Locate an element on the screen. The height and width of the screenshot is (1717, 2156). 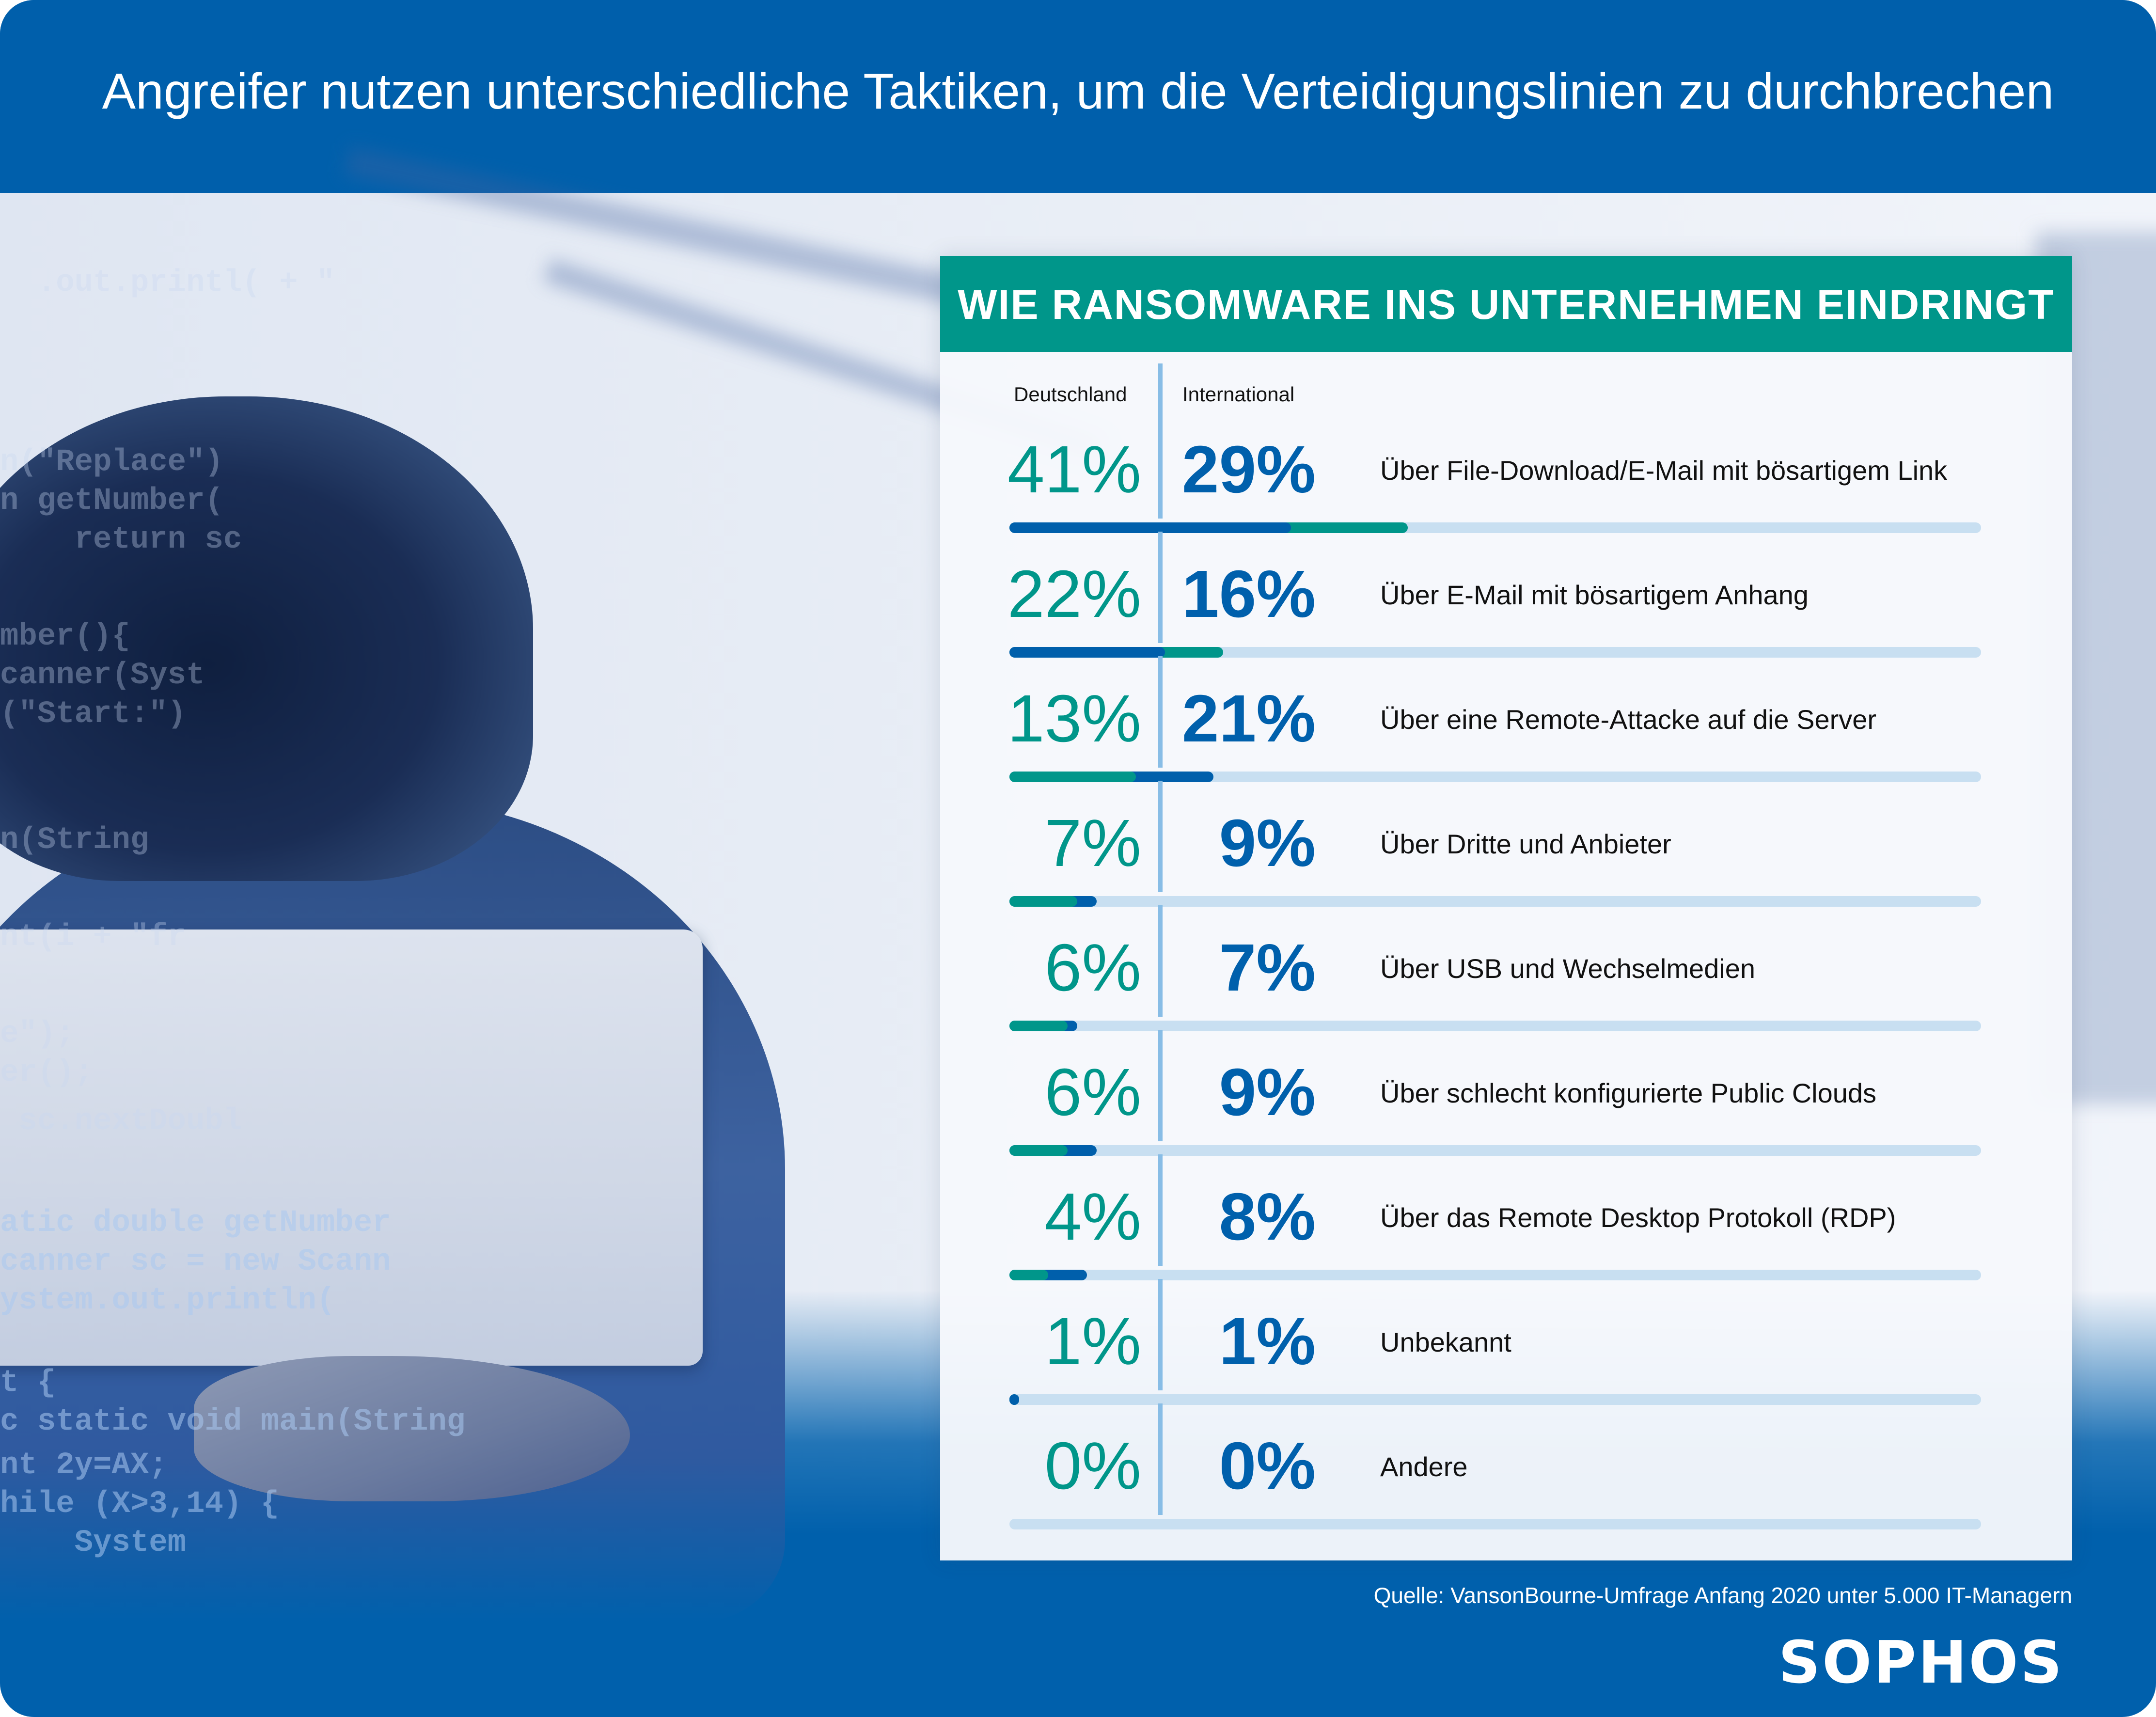
code-line: nt 2y=AX; is located at coordinates (84, 1466).